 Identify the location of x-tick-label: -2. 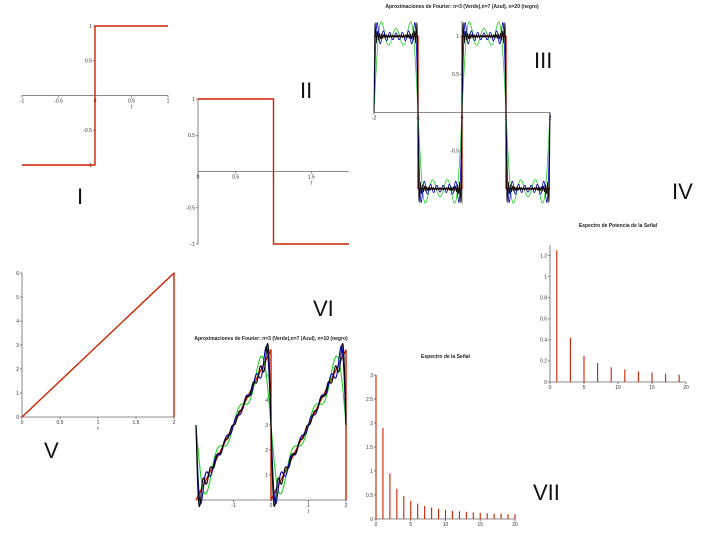
(374, 119).